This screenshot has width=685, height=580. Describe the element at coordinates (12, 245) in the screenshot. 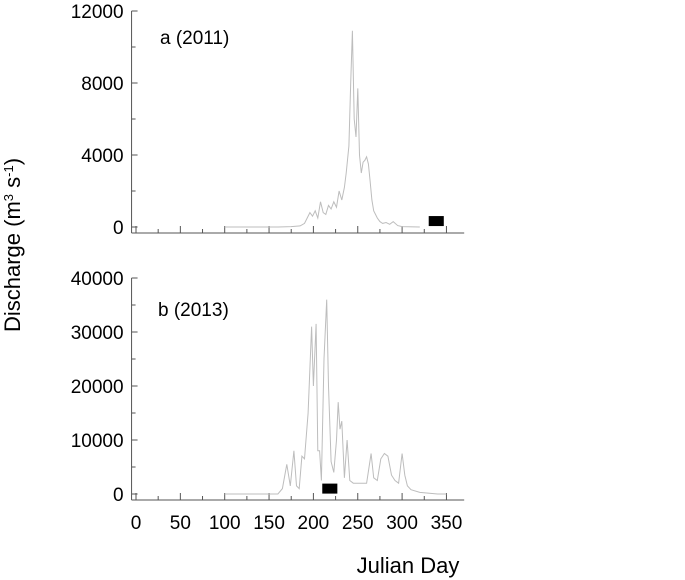

I see `y-axis-title: Discharge (m3 s-1)` at that location.